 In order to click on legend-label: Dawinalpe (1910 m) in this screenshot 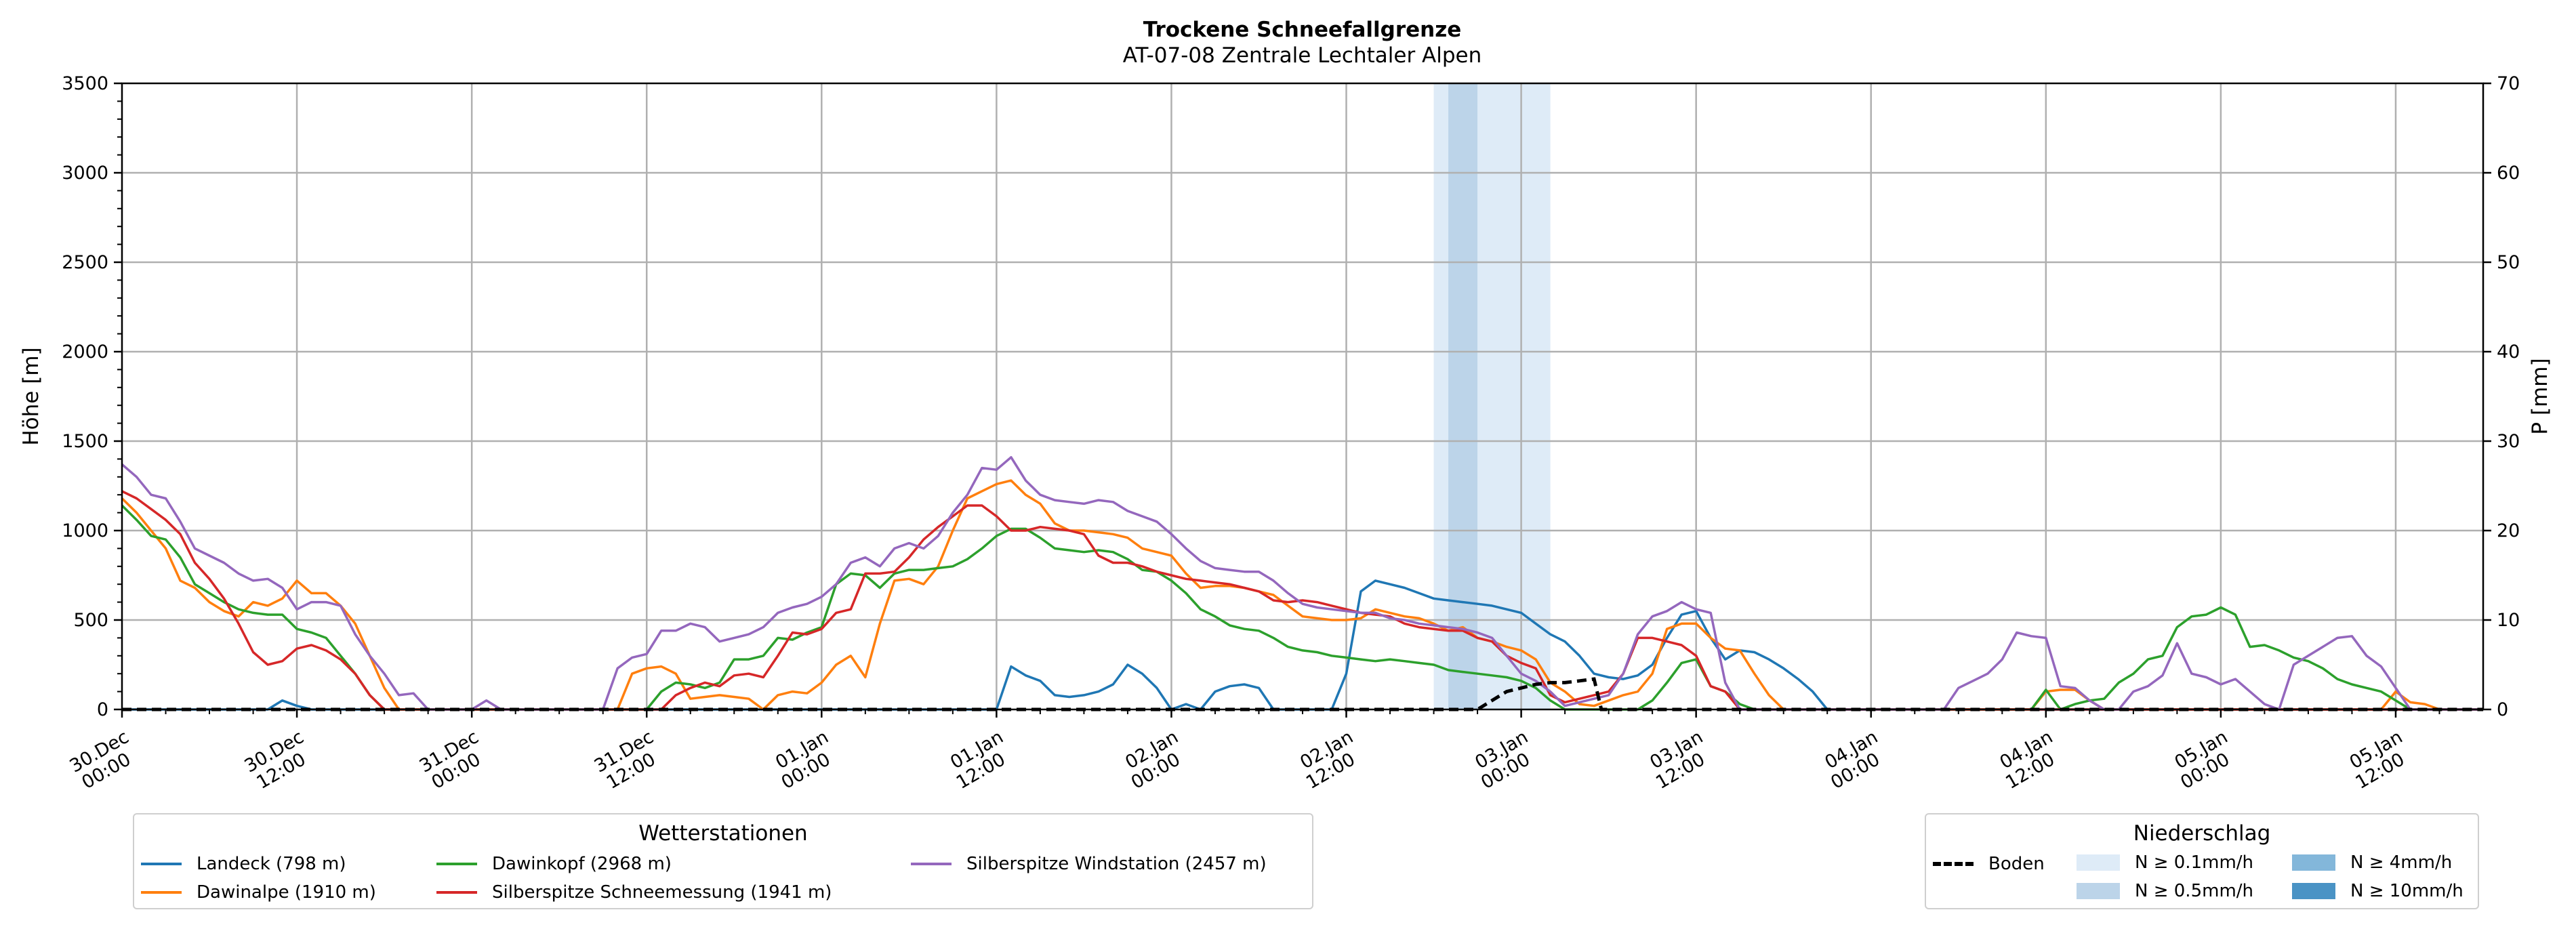, I will do `click(286, 892)`.